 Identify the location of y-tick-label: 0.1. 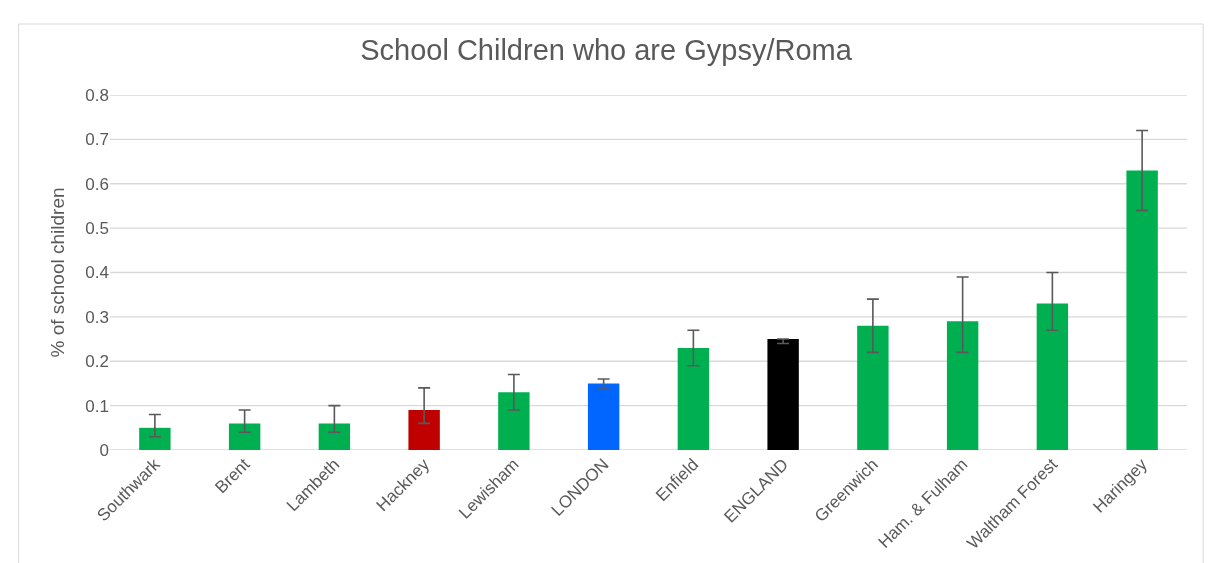
(97, 406).